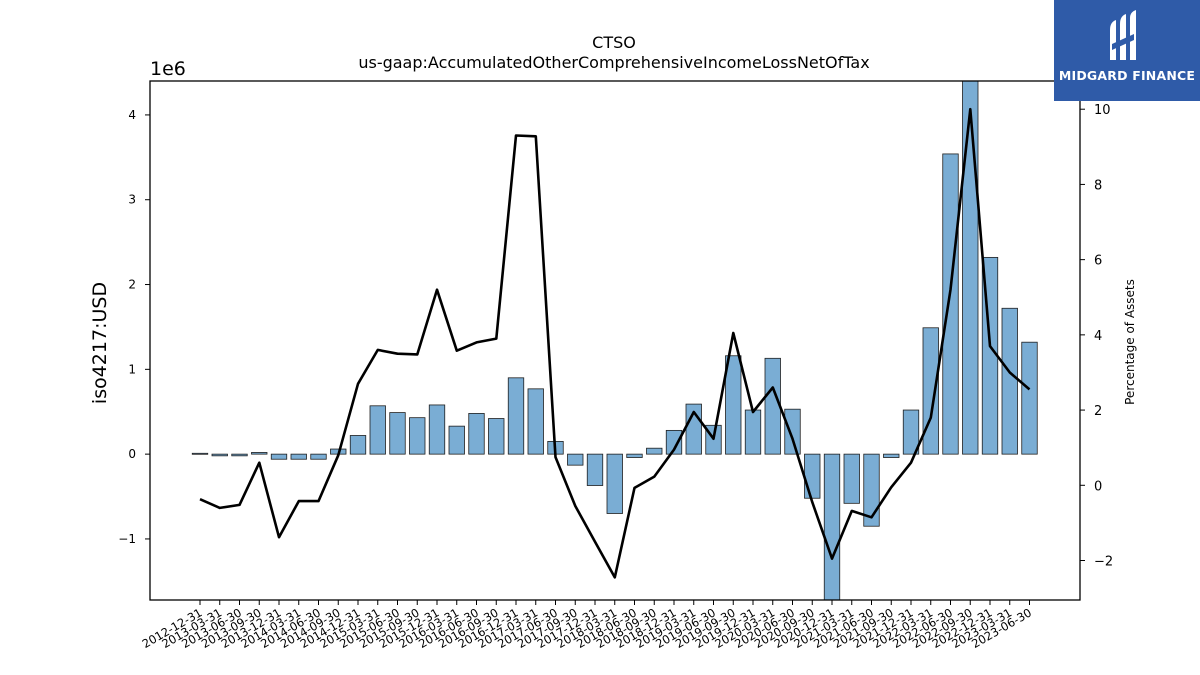  What do you see at coordinates (127, 539) in the screenshot?
I see `y-tick-label: −1` at bounding box center [127, 539].